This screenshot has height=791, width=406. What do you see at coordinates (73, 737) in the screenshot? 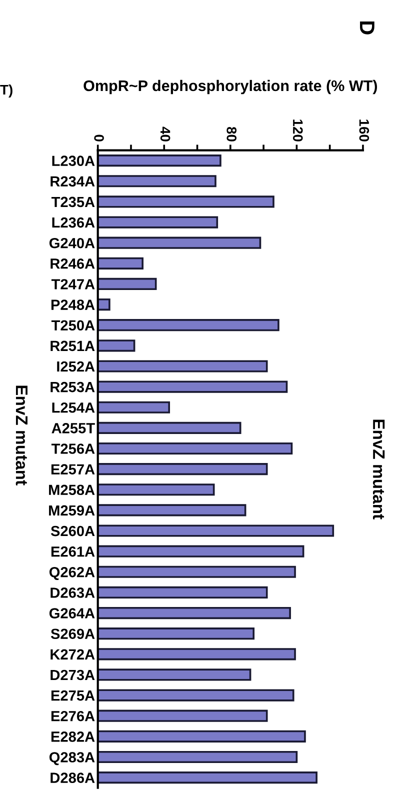
I see `y-tick-label: E282A` at bounding box center [73, 737].